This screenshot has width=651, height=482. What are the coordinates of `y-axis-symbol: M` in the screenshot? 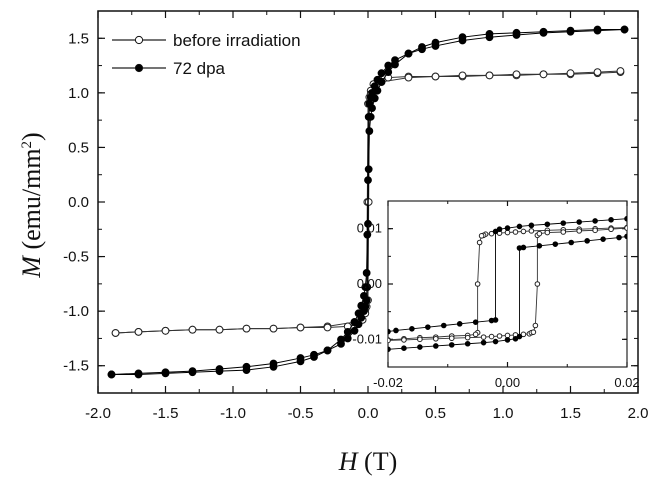 It's located at (31, 267).